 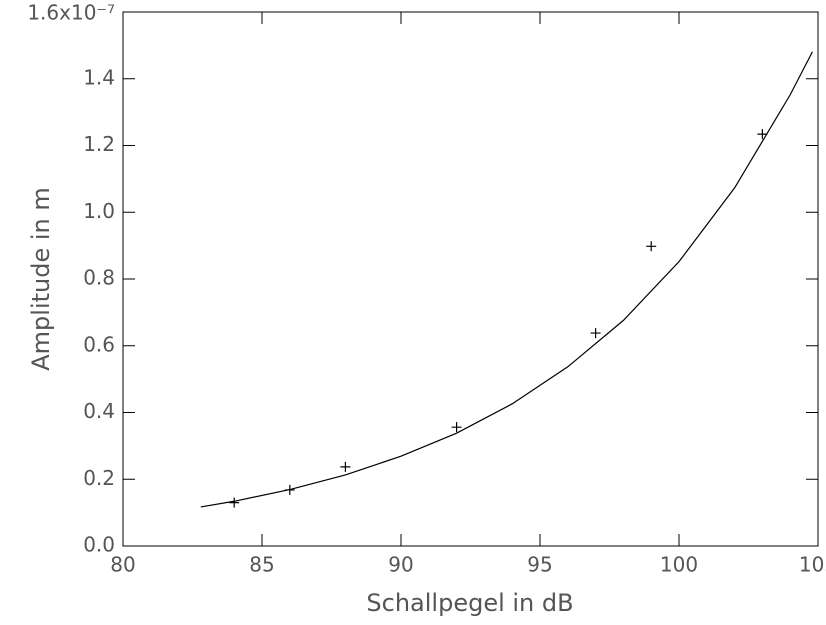 What do you see at coordinates (99, 144) in the screenshot?
I see `y-tick-label: 1.2` at bounding box center [99, 144].